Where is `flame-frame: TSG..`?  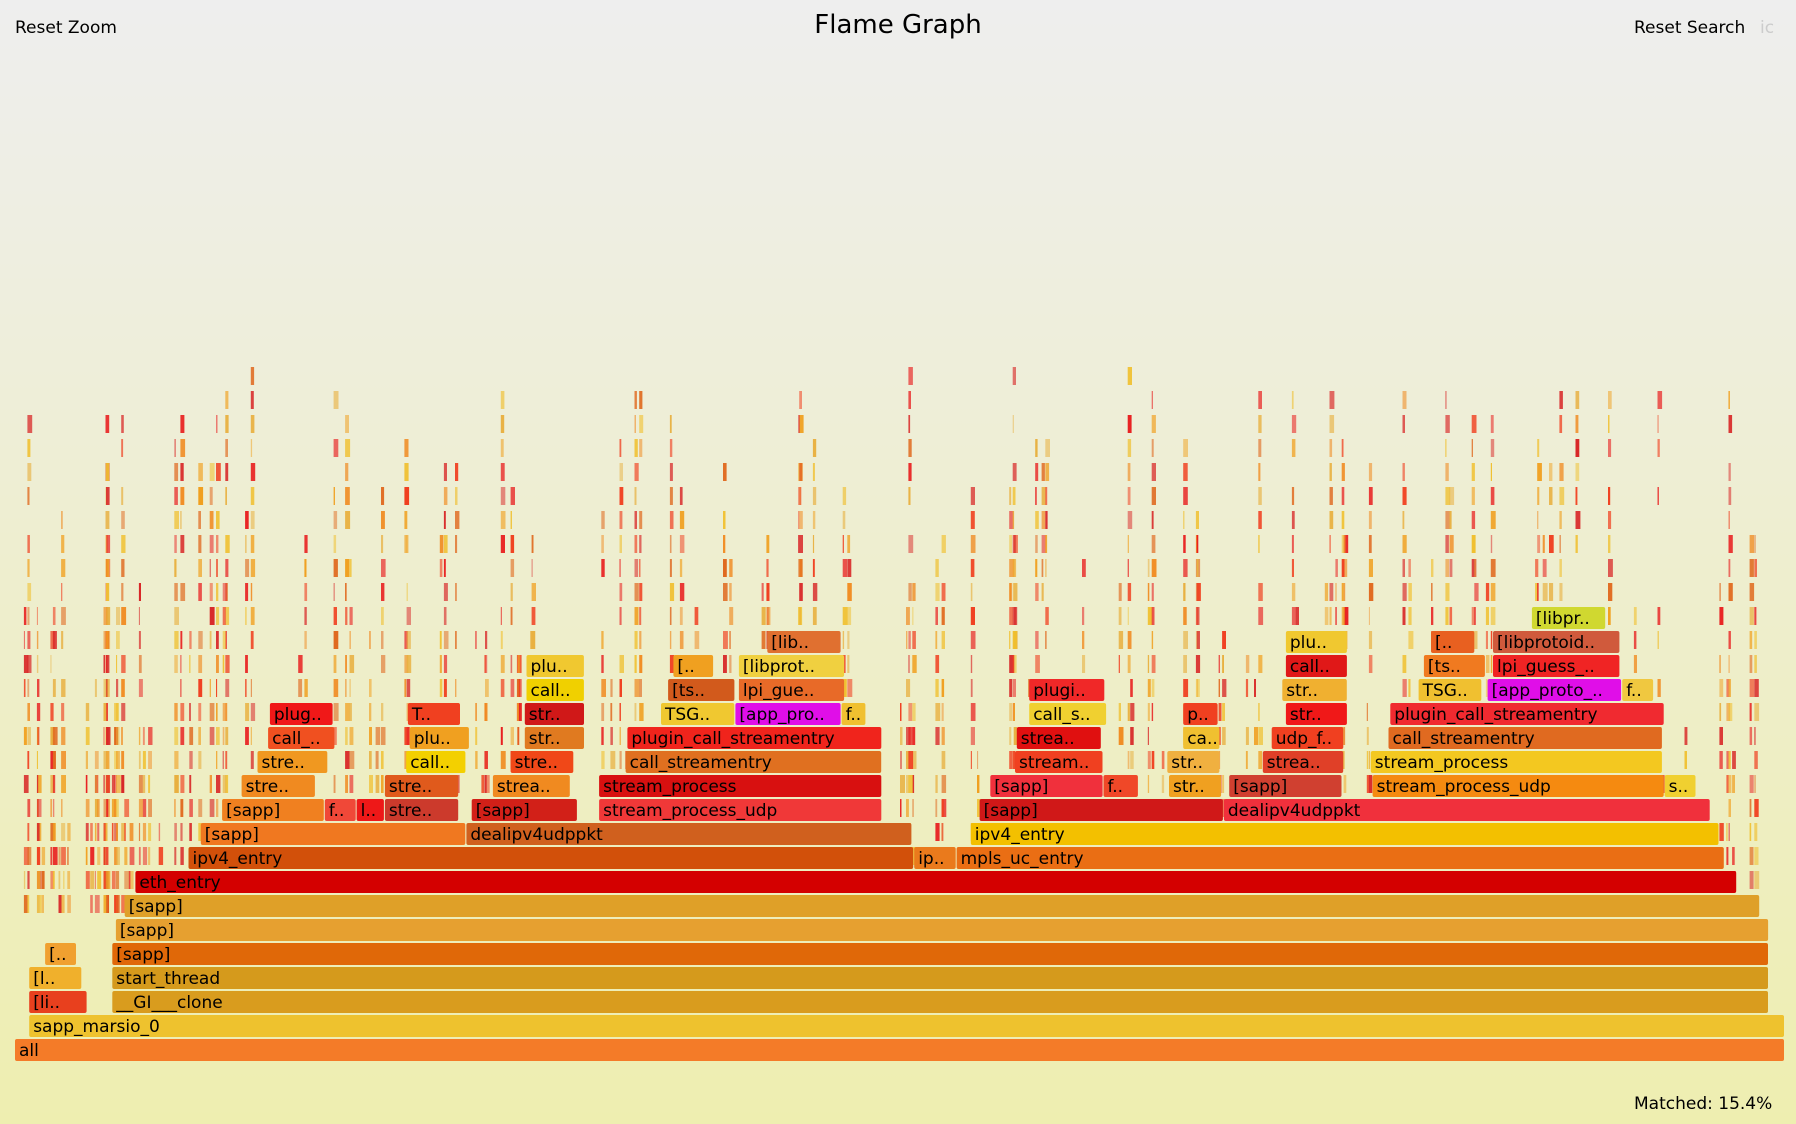 flame-frame: TSG.. is located at coordinates (698, 714).